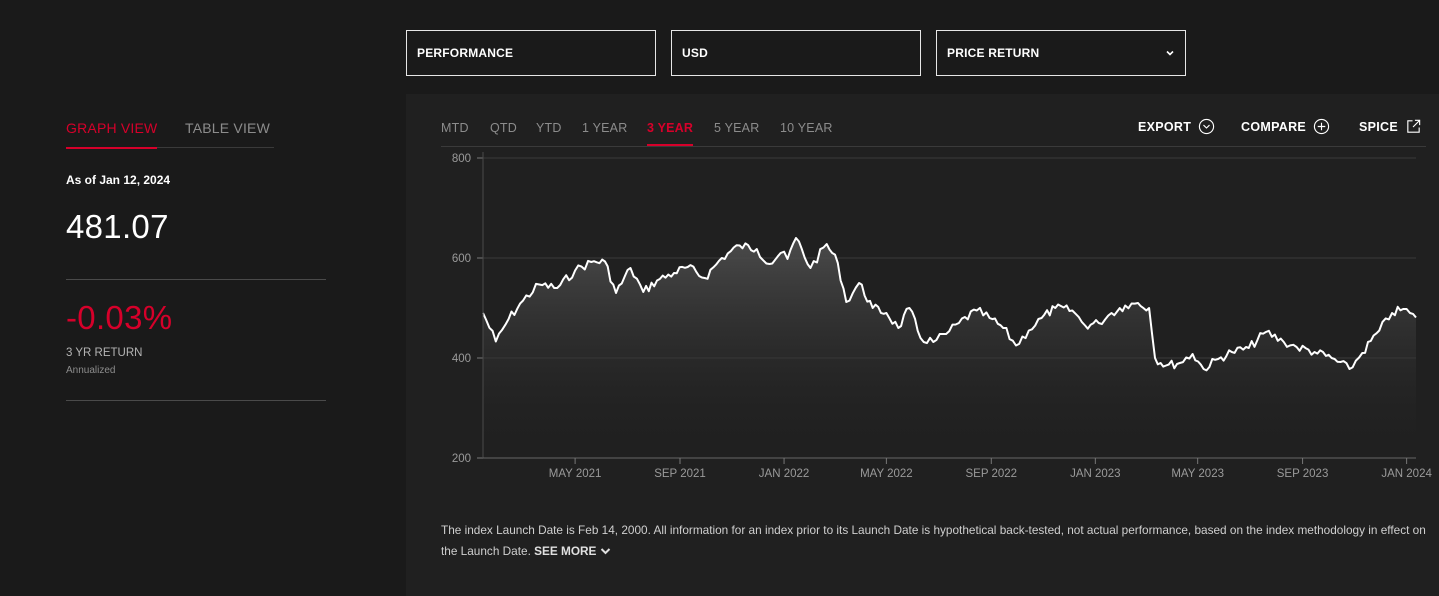 The image size is (1439, 596). What do you see at coordinates (695, 53) in the screenshot?
I see `currency-selector-label: USD` at bounding box center [695, 53].